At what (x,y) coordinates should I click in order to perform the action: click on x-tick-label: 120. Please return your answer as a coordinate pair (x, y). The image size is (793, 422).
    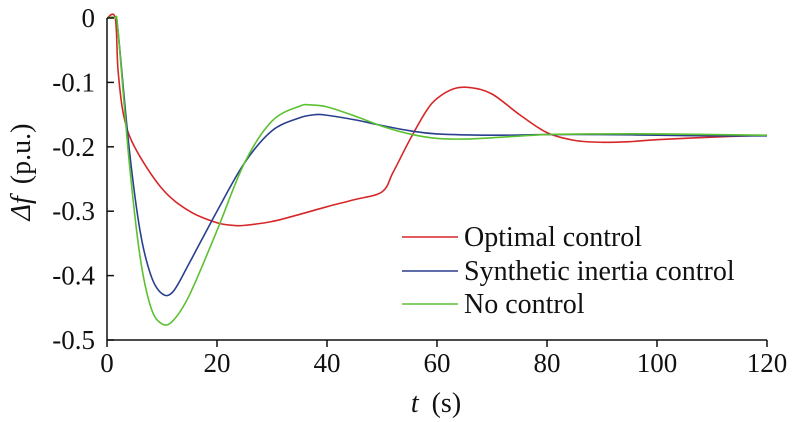
    Looking at the image, I should click on (767, 363).